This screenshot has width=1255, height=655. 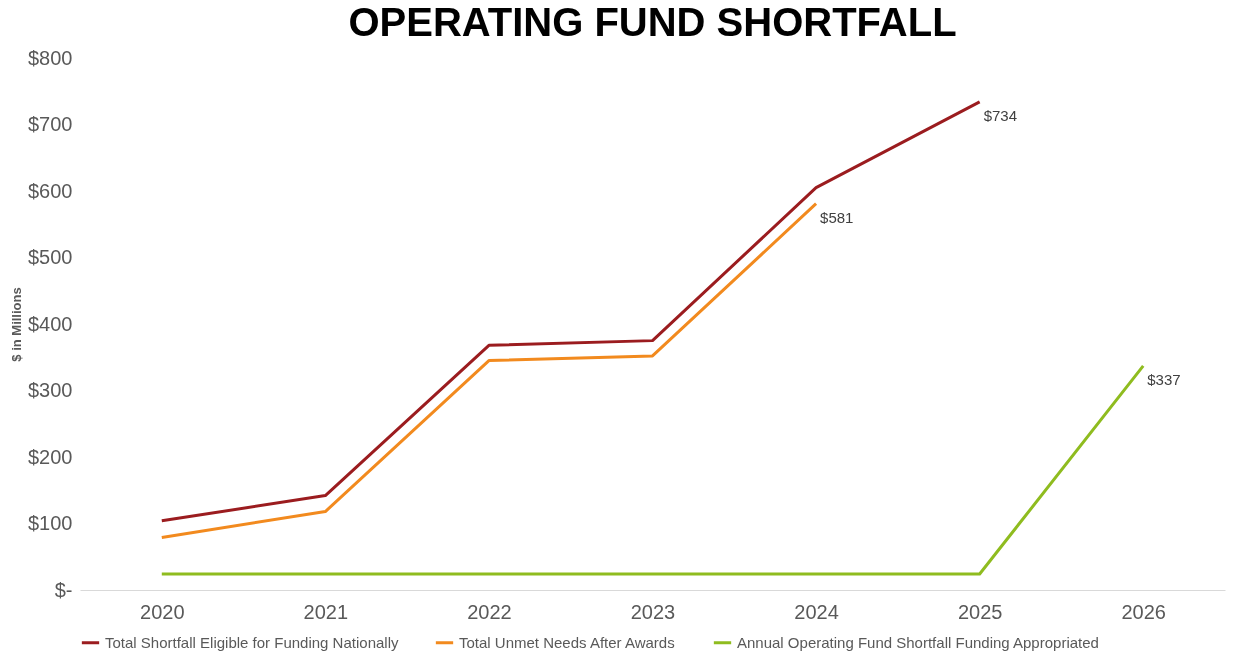 What do you see at coordinates (489, 611) in the screenshot?
I see `x-tick-label: 2022` at bounding box center [489, 611].